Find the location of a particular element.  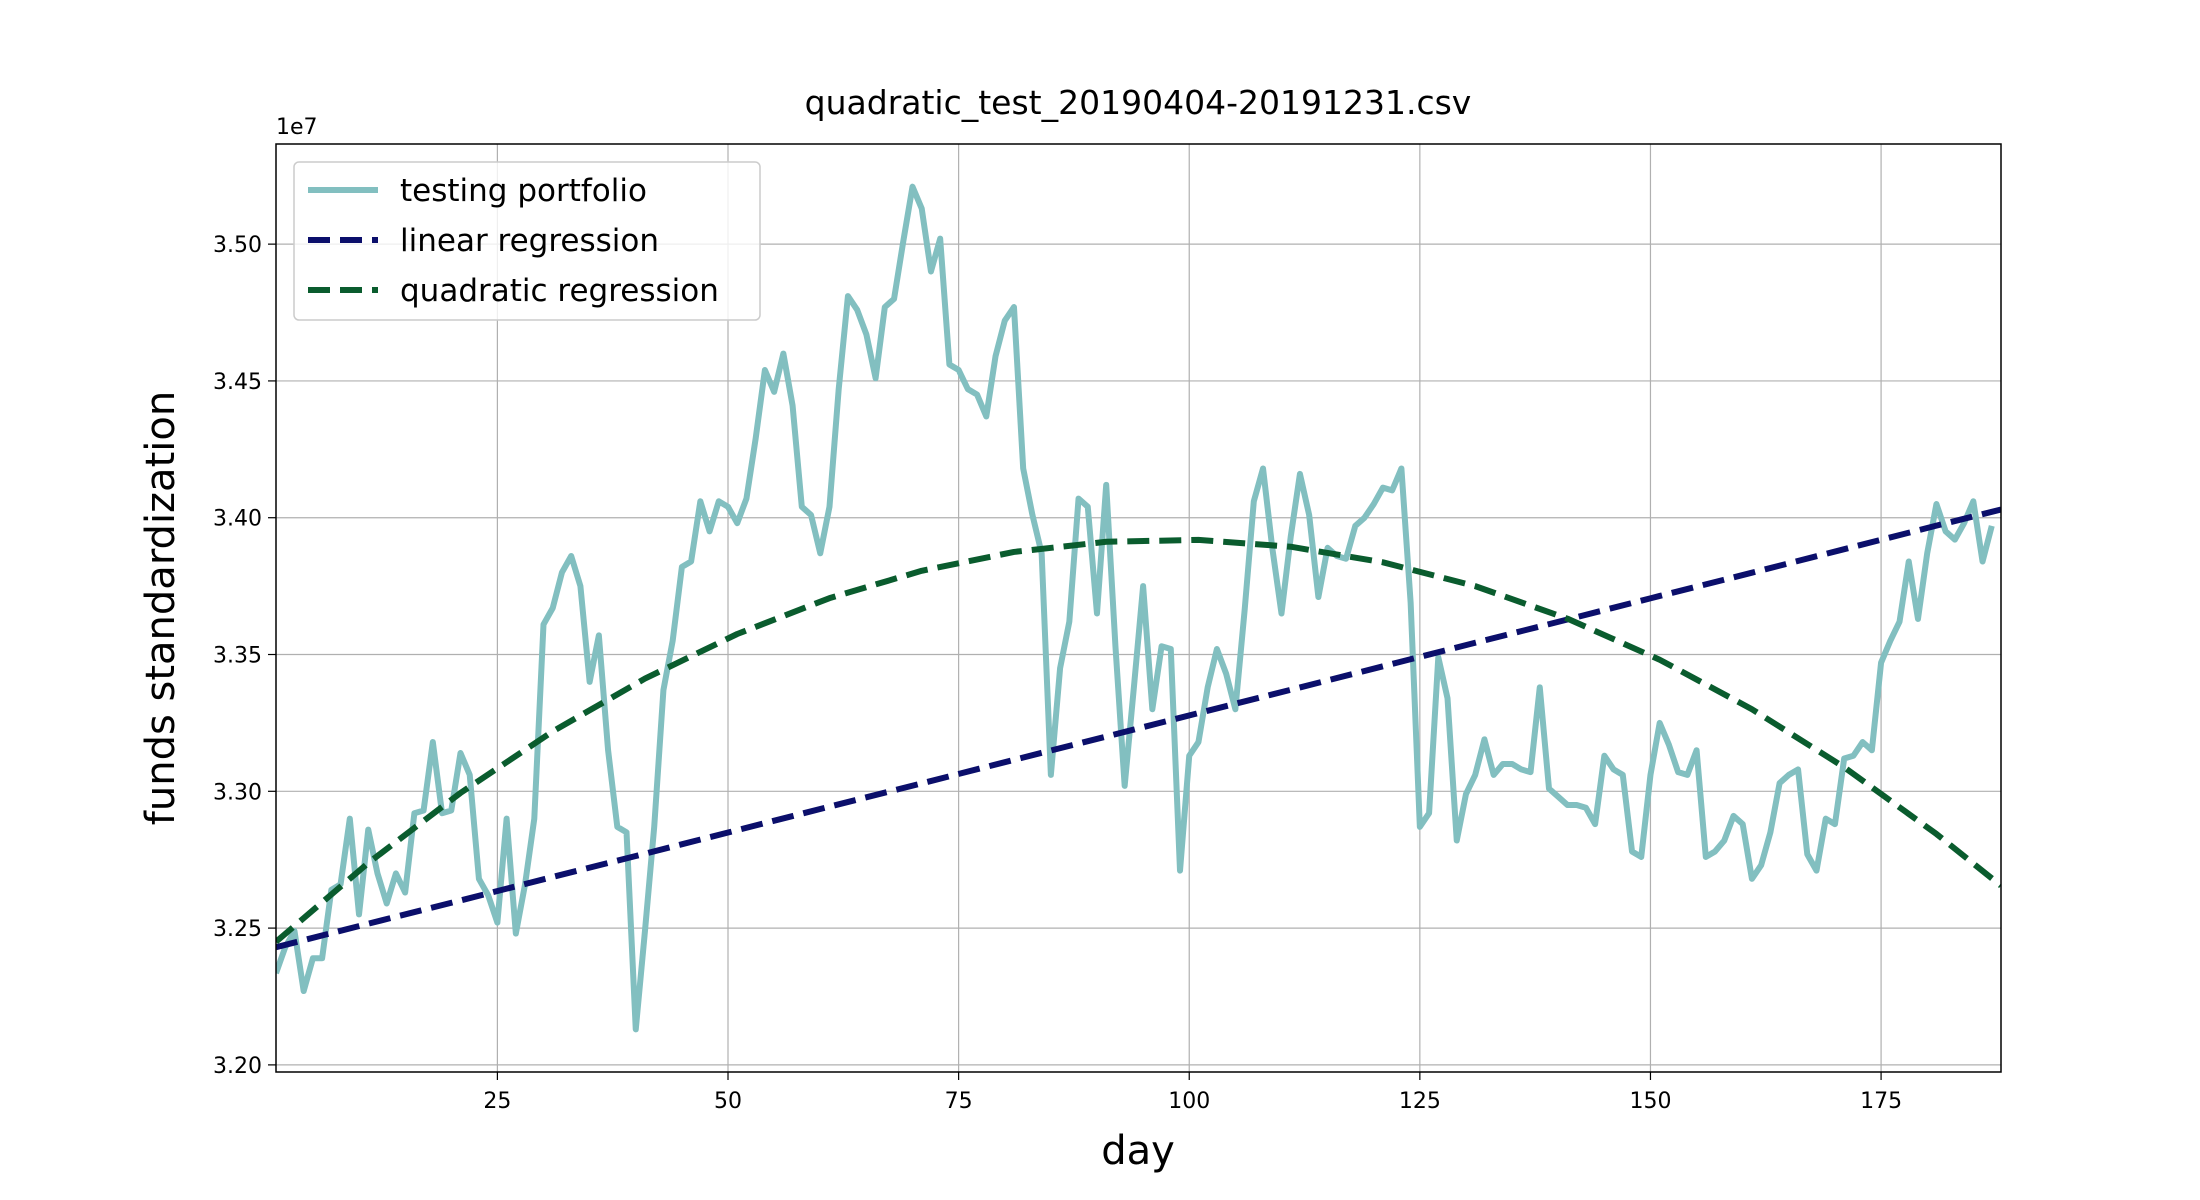

y-tick-label: 3.30 is located at coordinates (237, 792).